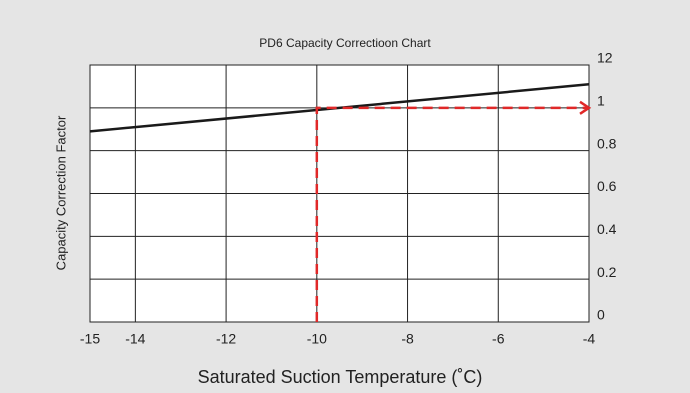  Describe the element at coordinates (601, 315) in the screenshot. I see `y-tick-label: 0` at that location.